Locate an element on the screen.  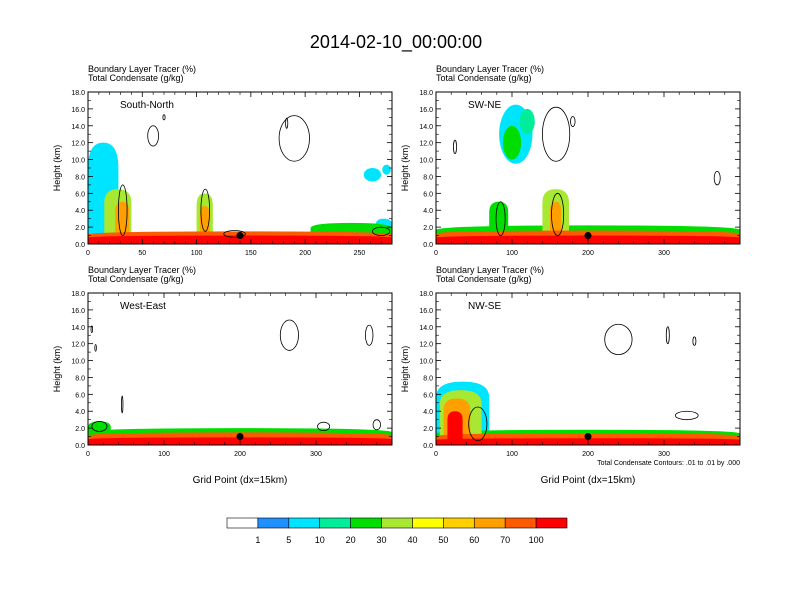
colorbar-label: 50 is located at coordinates (443, 540).